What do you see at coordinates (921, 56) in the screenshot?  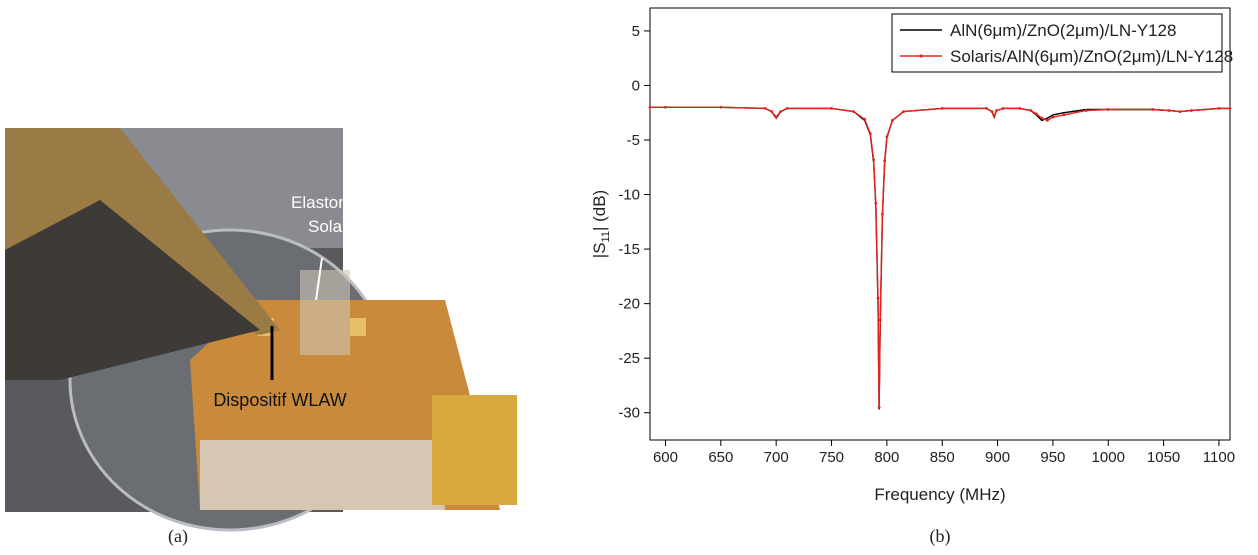 I see `legend-marker` at bounding box center [921, 56].